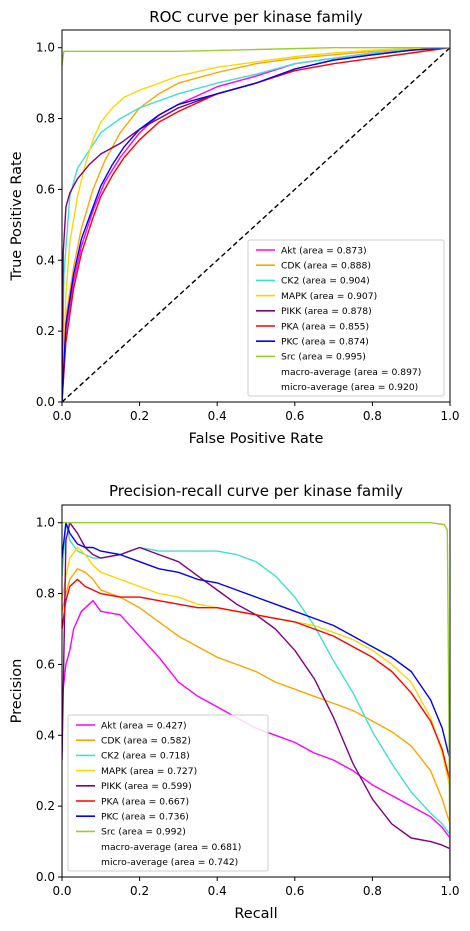 The width and height of the screenshot is (470, 931). Describe the element at coordinates (329, 296) in the screenshot. I see `legend-entry: MAPK (area = 0.907)` at that location.